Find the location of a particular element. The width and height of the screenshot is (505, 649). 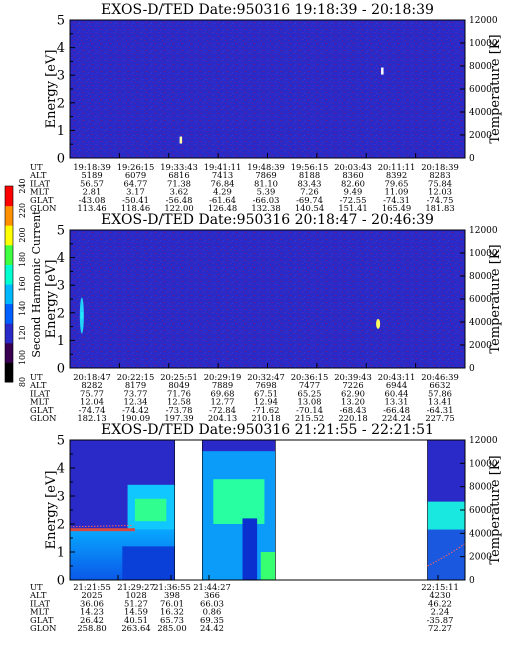

ephemeris-value: 40.51 is located at coordinates (136, 620).